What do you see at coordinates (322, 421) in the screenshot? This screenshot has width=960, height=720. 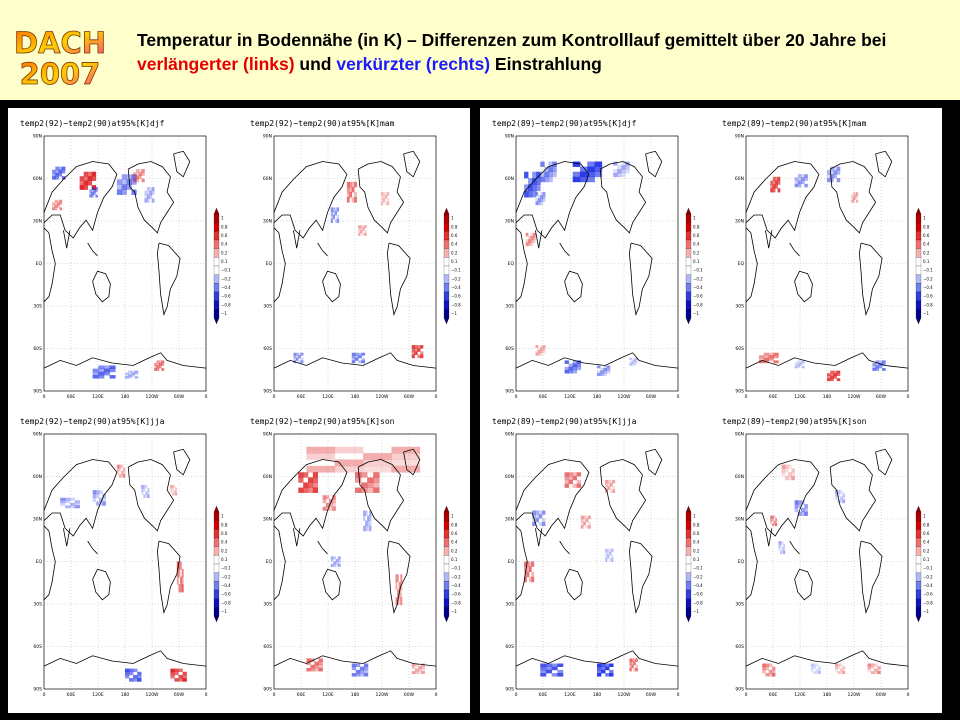 I see `map-title: temp2(92)−temp2(90)at95%[K]son` at bounding box center [322, 421].